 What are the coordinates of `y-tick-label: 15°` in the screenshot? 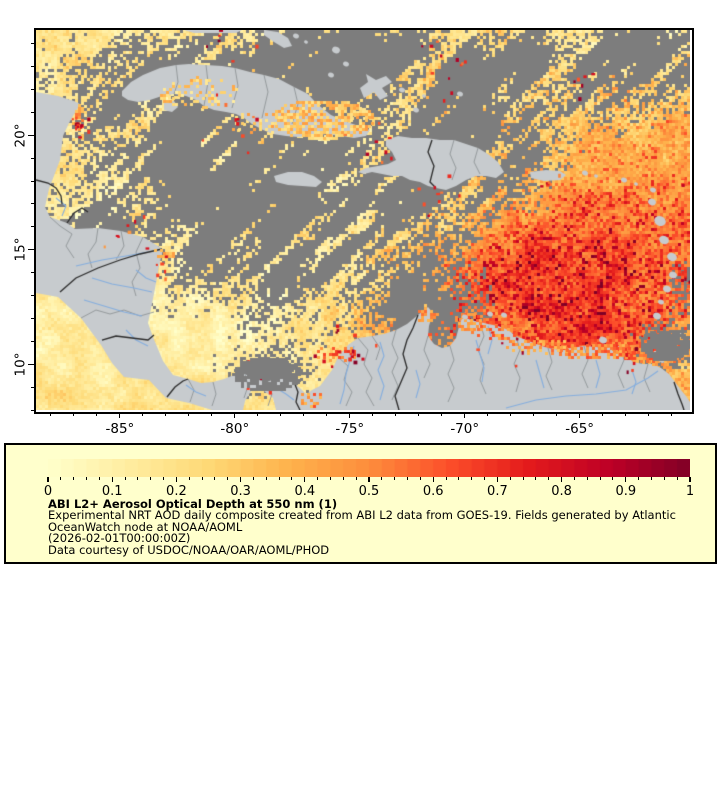 It's located at (20, 249).